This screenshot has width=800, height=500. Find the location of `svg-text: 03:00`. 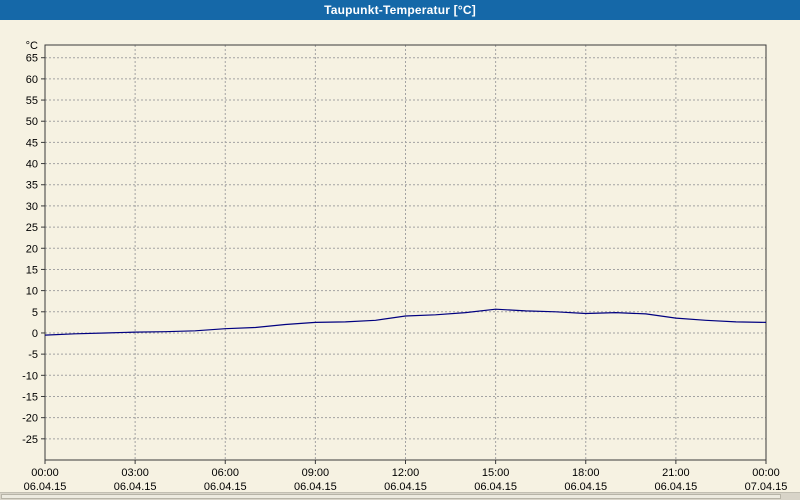

svg-text: 03:00 is located at coordinates (135, 473).